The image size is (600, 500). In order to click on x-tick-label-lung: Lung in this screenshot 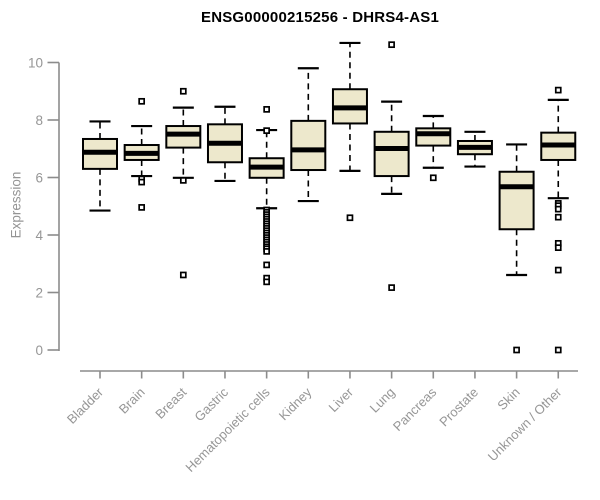, I will do `click(382, 400)`.